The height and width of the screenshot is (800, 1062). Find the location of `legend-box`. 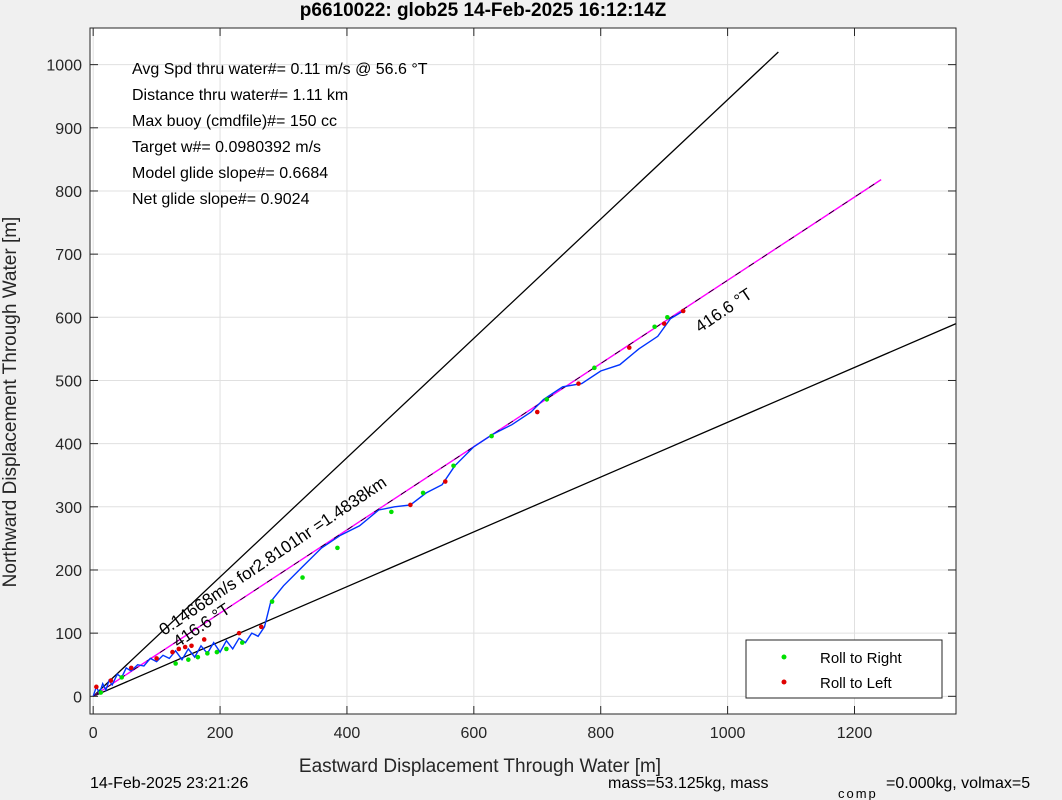

legend-box is located at coordinates (844, 669).